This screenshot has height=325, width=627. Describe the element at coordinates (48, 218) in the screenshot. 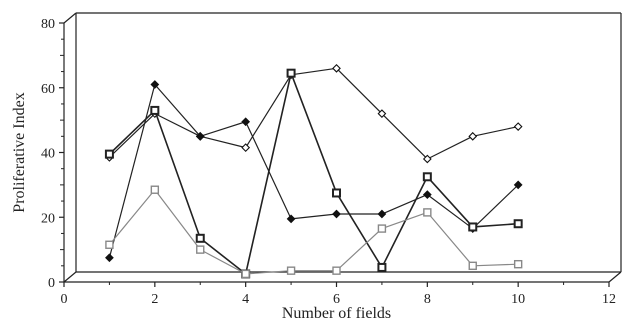

I see `y-tick-label: 20` at that location.